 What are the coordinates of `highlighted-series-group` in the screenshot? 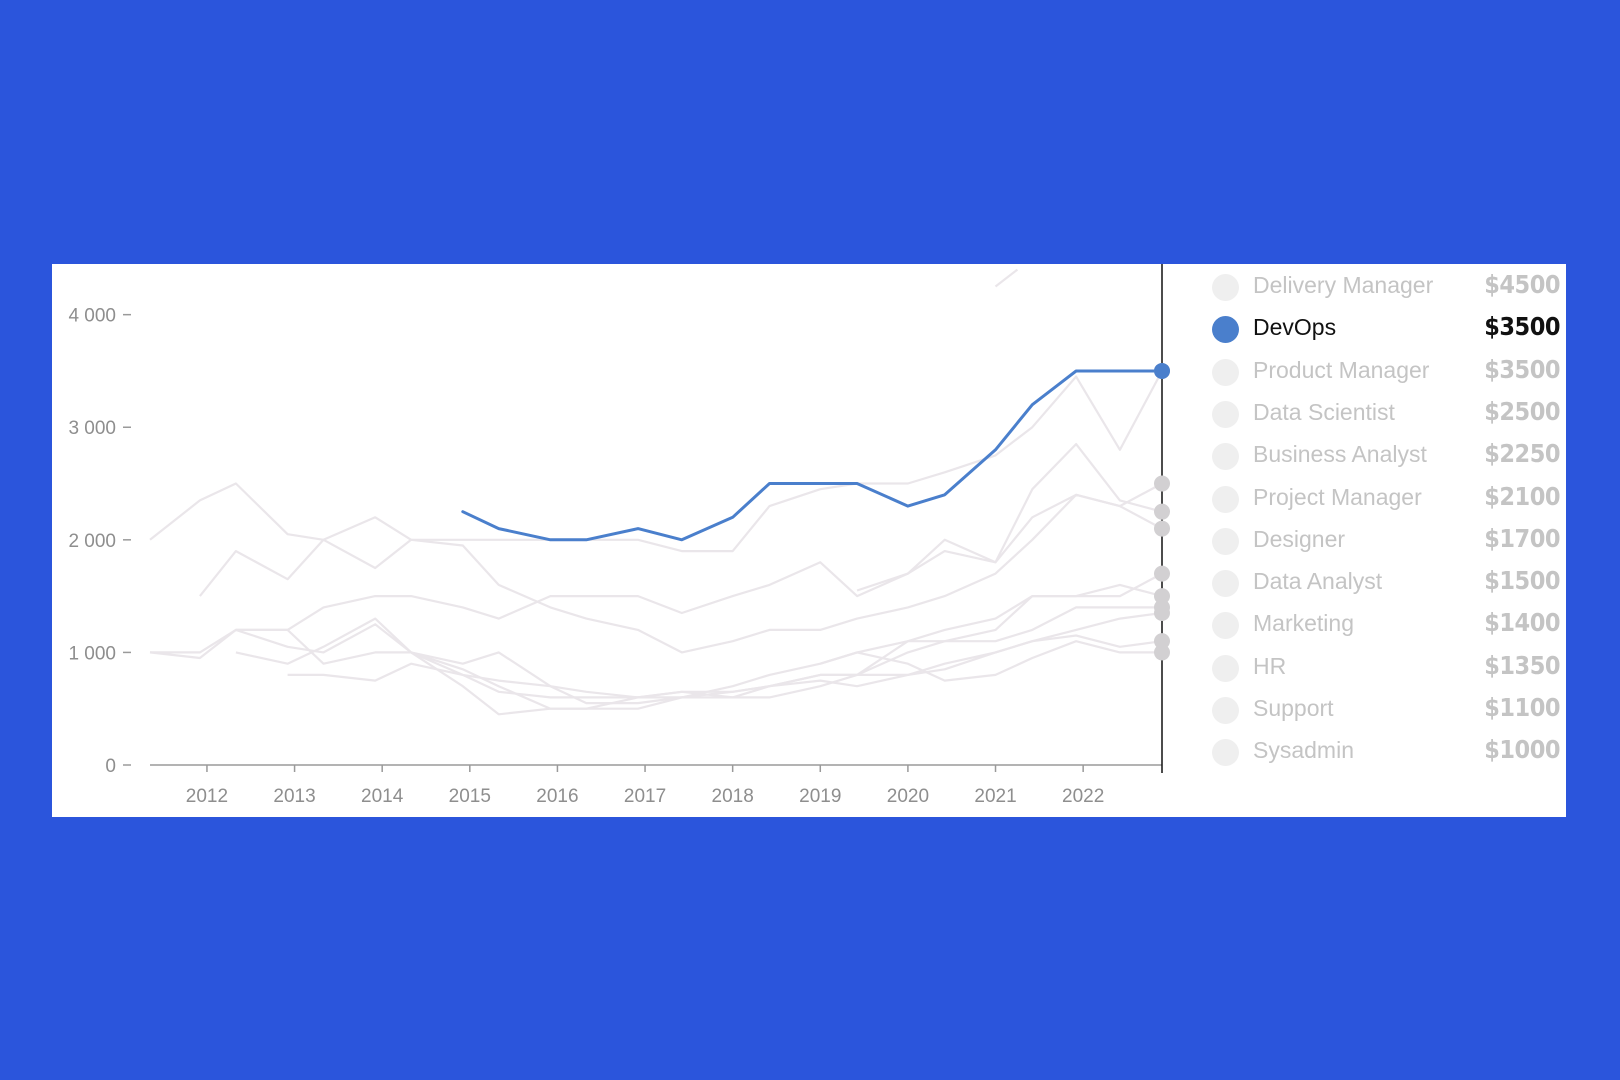 It's located at (812, 455).